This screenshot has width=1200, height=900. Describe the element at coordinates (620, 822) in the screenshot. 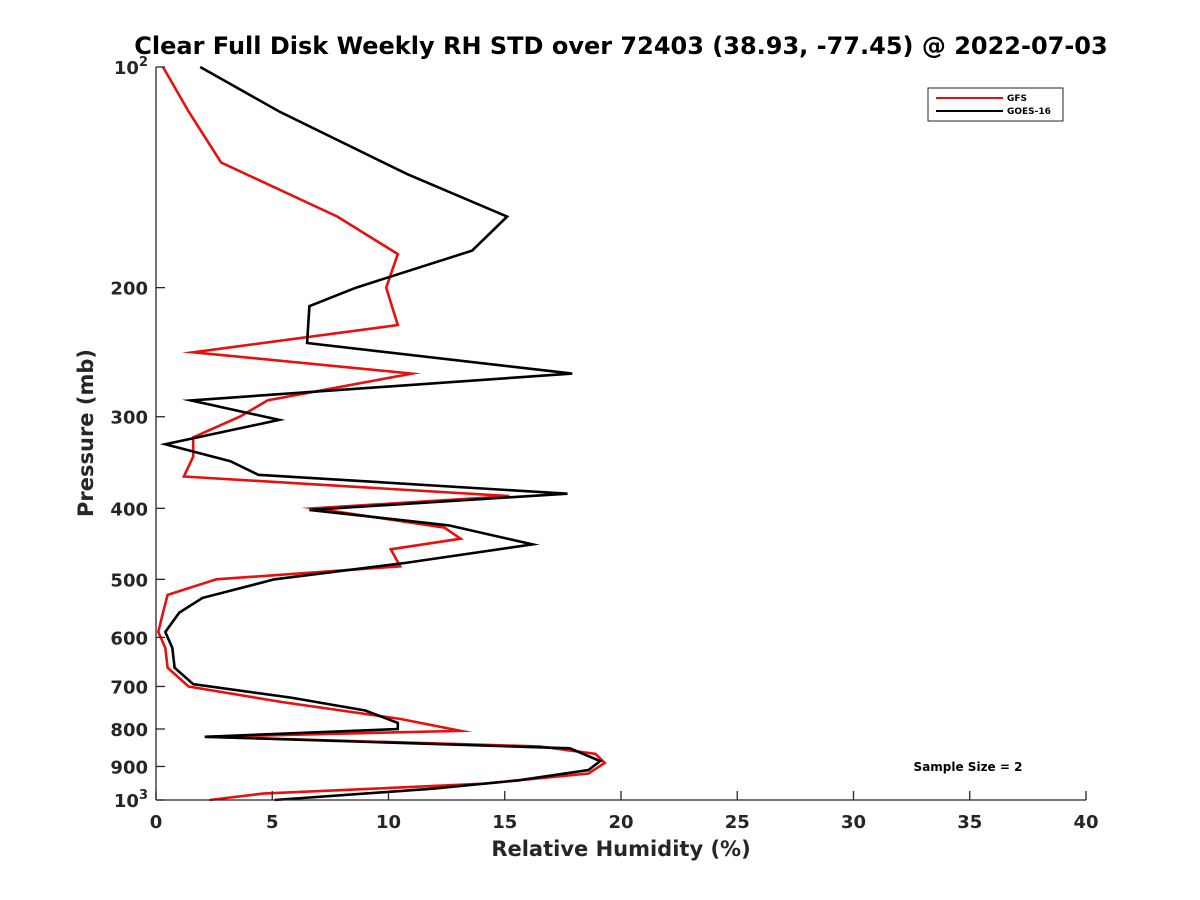

I see `x-tick-label: 20` at that location.